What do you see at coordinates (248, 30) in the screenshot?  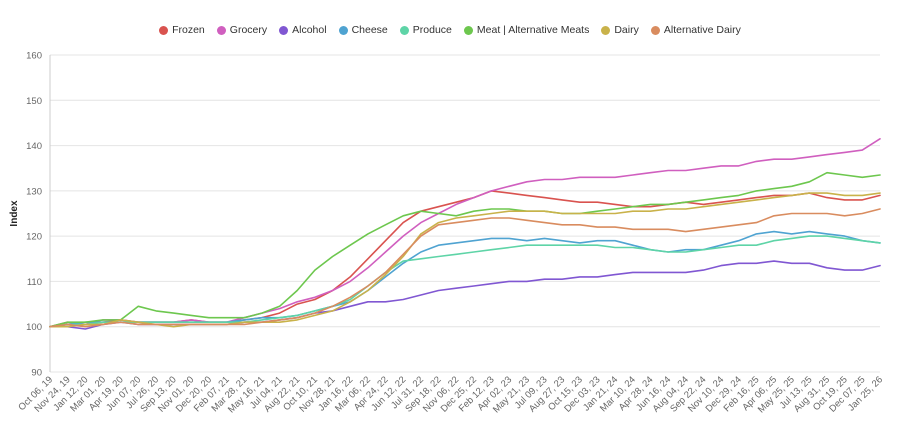 I see `legend-label: Grocery` at bounding box center [248, 30].